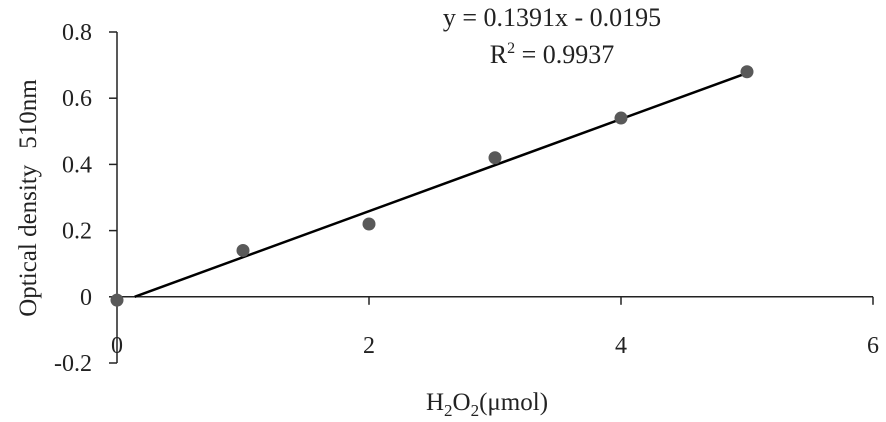 The width and height of the screenshot is (886, 422). Describe the element at coordinates (621, 346) in the screenshot. I see `x-tick-label: 4` at that location.